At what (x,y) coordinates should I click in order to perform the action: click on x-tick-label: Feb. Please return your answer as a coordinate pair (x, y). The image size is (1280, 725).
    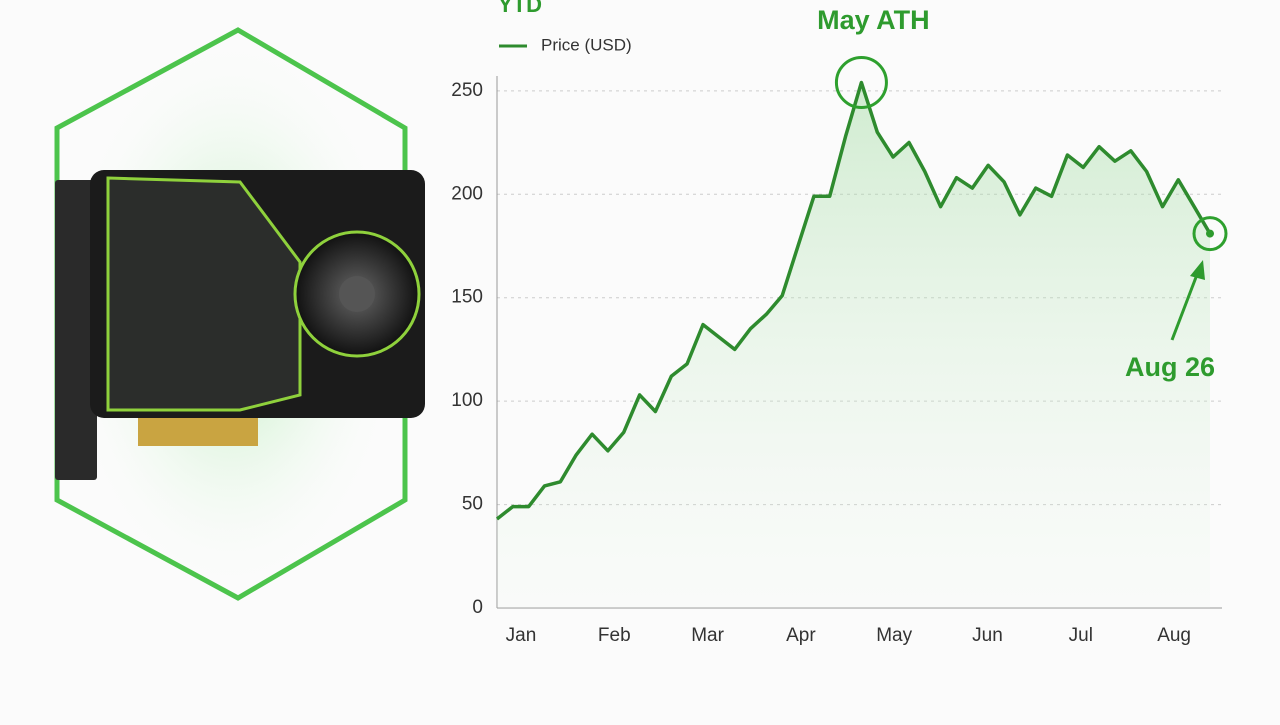
    Looking at the image, I should click on (614, 635).